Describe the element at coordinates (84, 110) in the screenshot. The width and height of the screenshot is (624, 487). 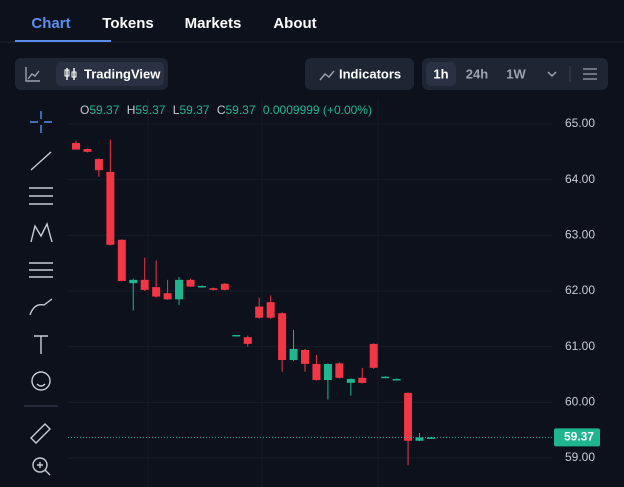
I see `legend-key: O` at that location.